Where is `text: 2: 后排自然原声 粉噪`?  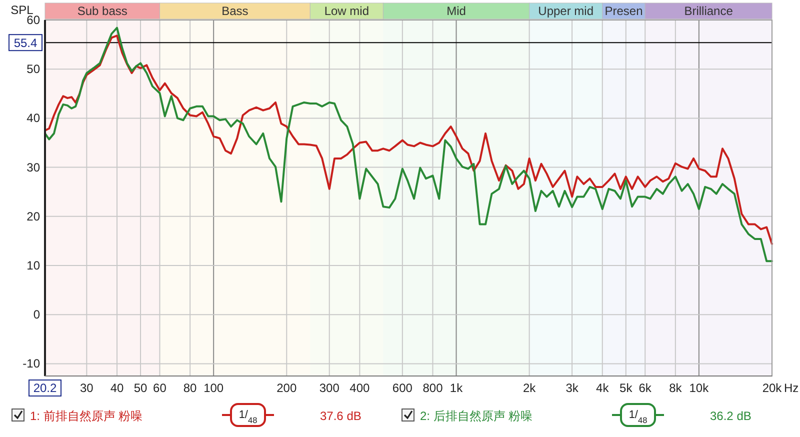
text: 2: 后排自然原声 粉噪 is located at coordinates (476, 416).